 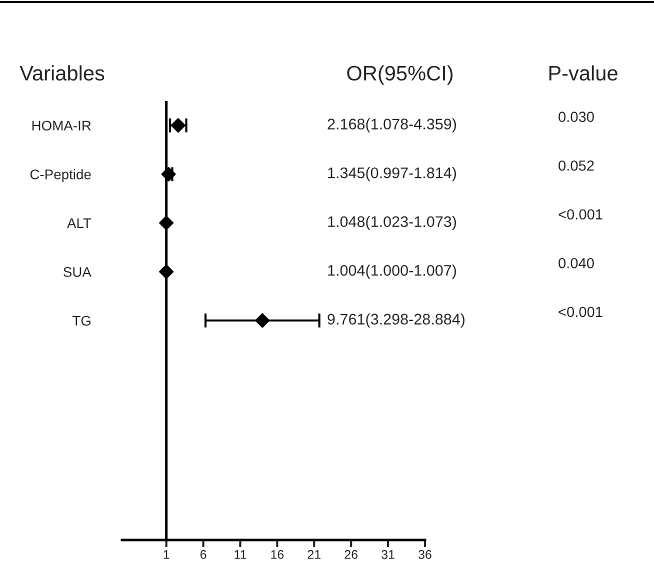 I want to click on annotation: 9.761(3.298-28.884), so click(x=396, y=320).